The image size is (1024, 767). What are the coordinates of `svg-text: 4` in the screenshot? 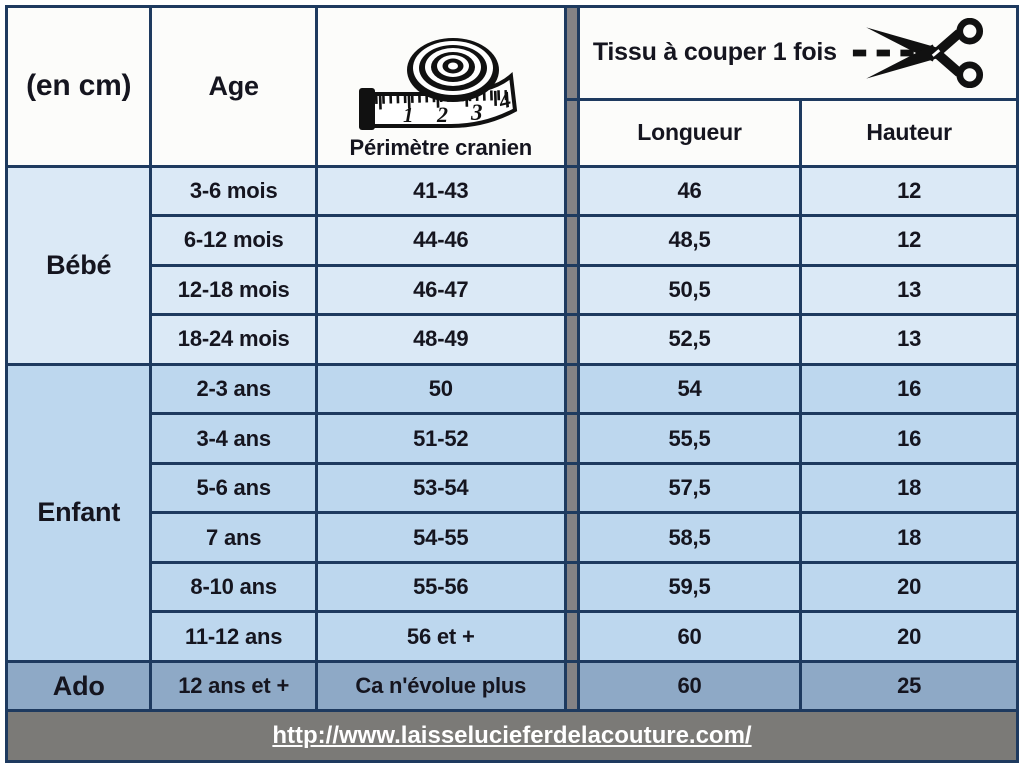 It's located at (504, 99).